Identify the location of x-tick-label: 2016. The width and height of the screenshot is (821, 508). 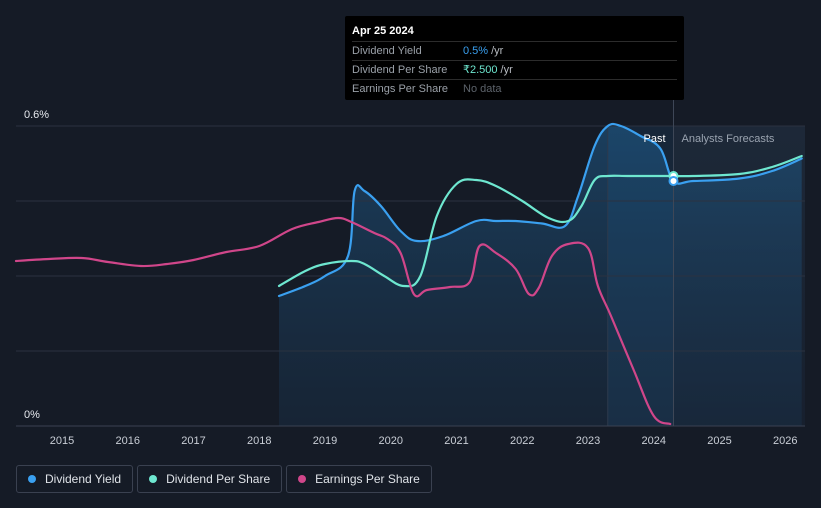
(128, 441).